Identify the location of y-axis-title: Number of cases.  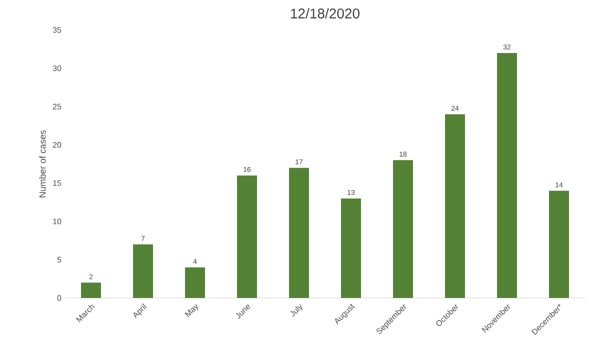
(42, 164).